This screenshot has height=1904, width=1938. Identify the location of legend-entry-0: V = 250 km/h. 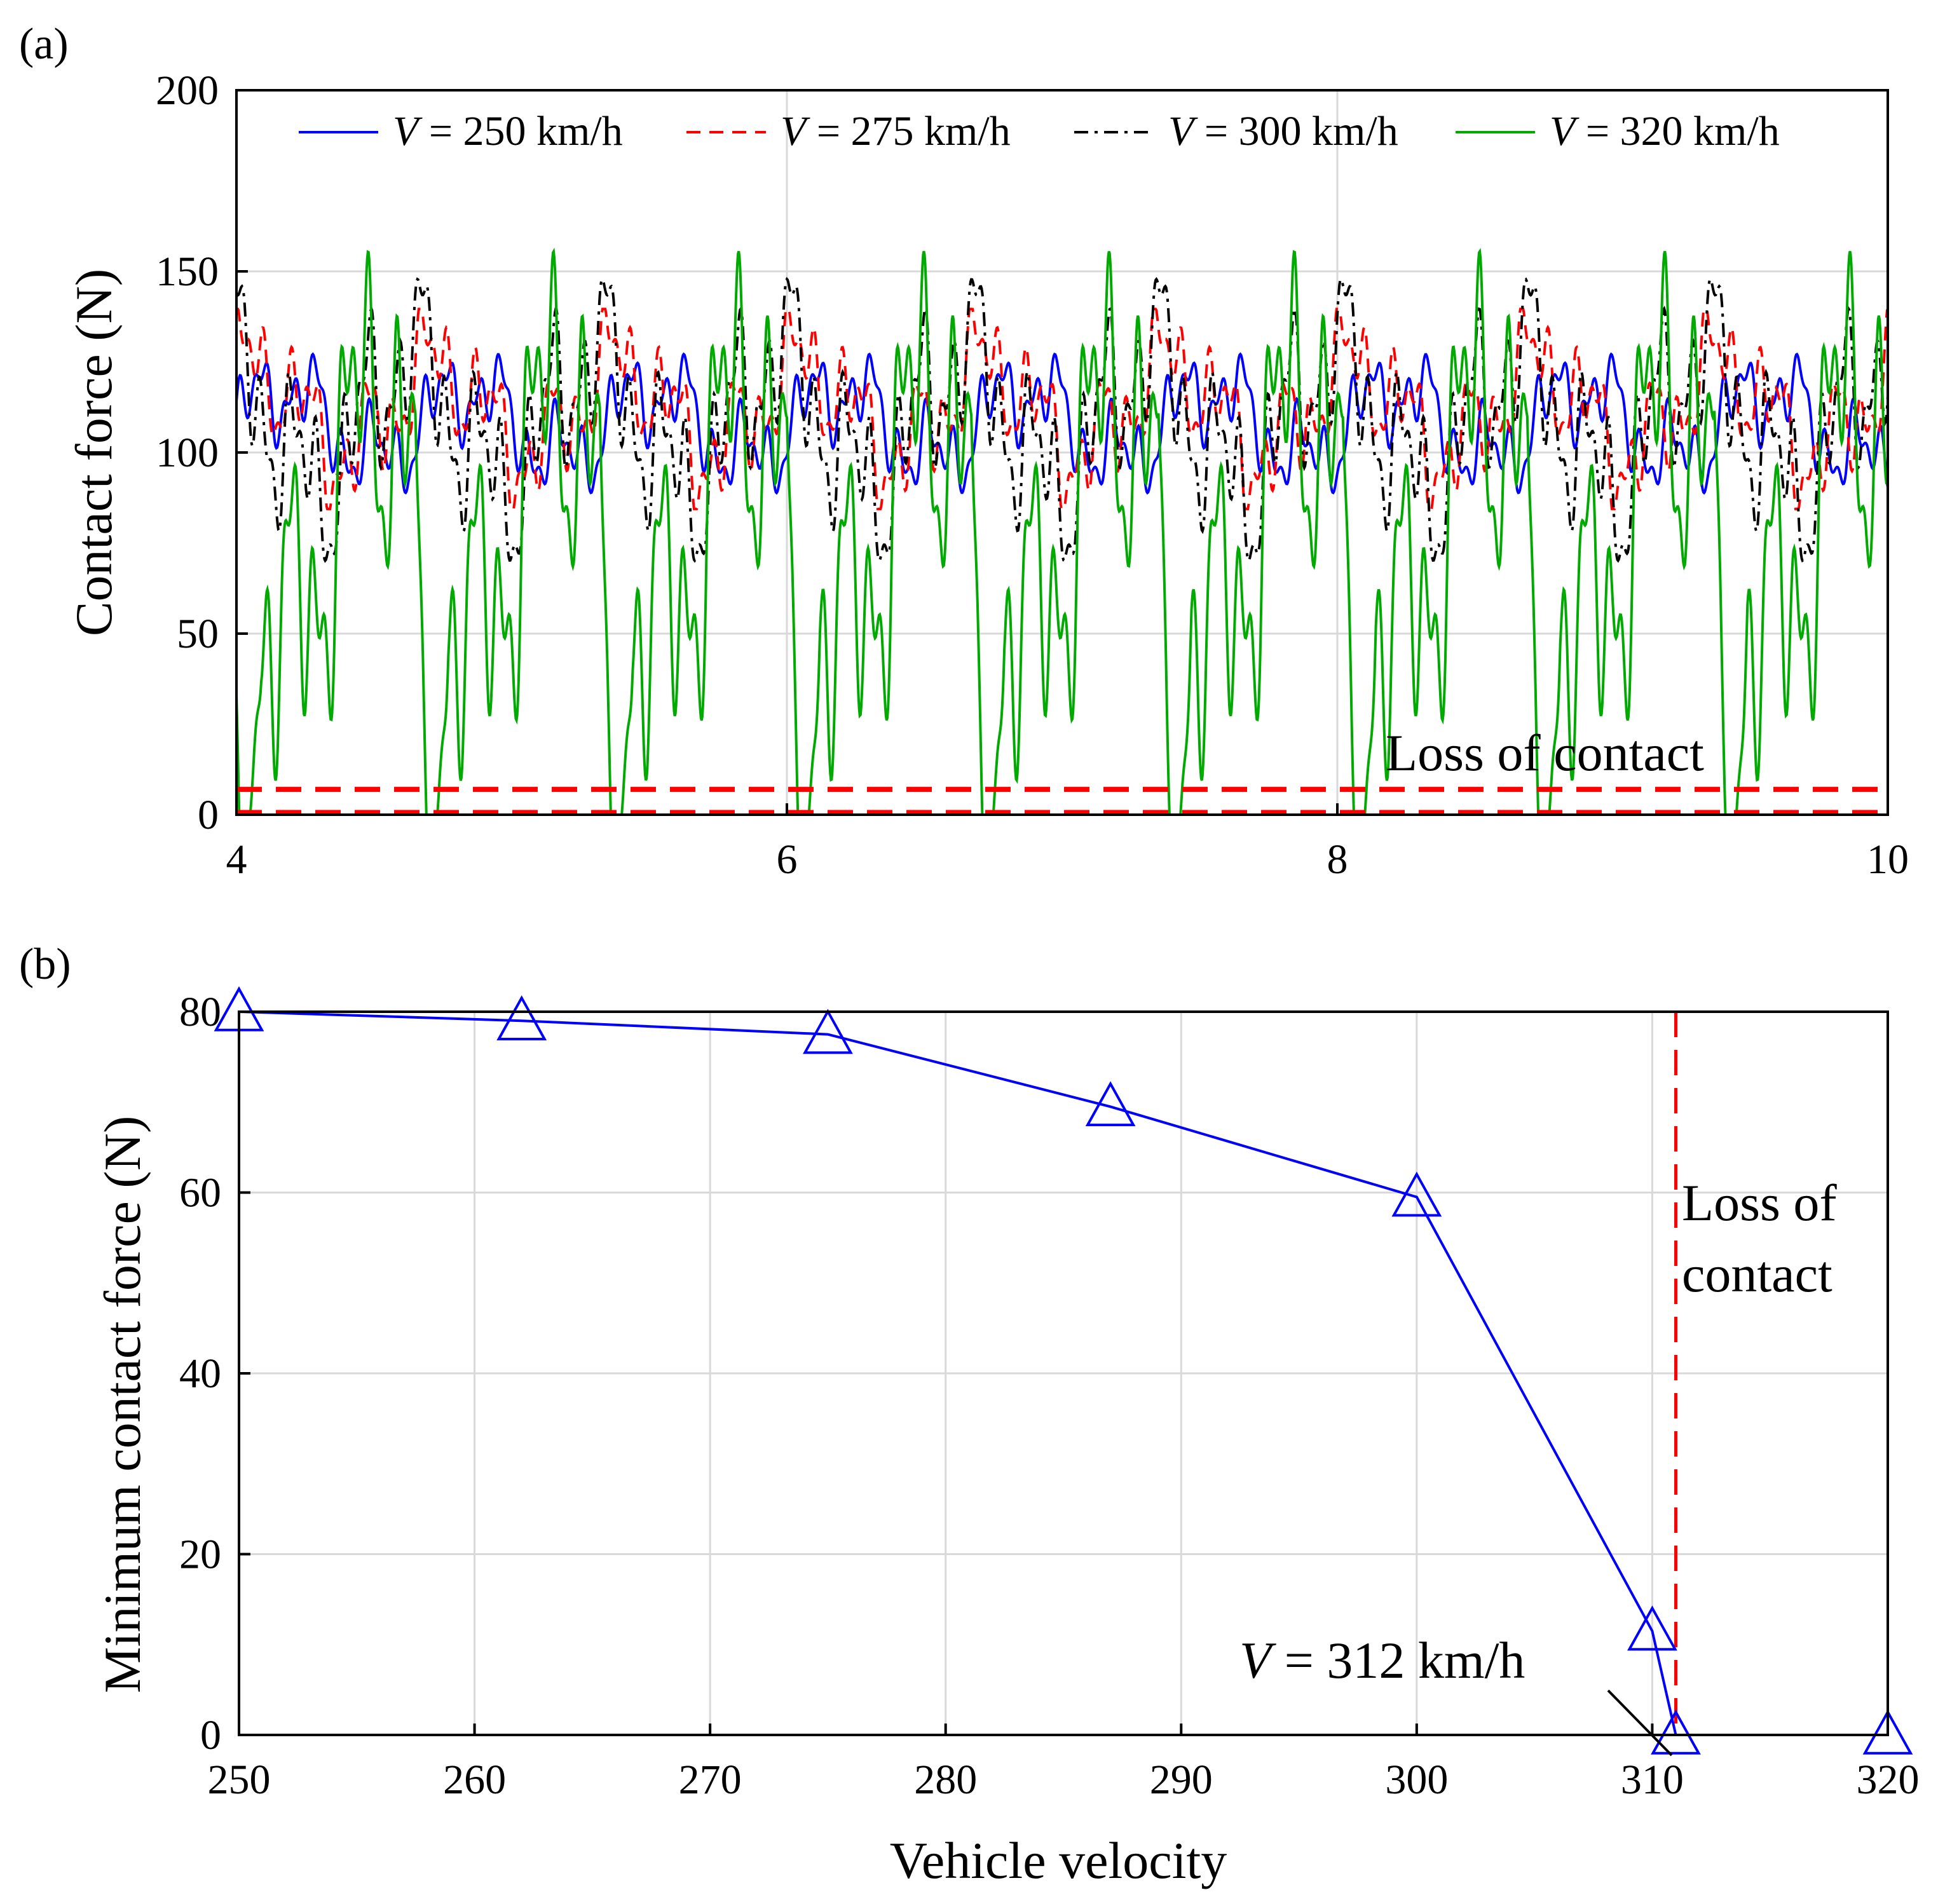
(508, 131).